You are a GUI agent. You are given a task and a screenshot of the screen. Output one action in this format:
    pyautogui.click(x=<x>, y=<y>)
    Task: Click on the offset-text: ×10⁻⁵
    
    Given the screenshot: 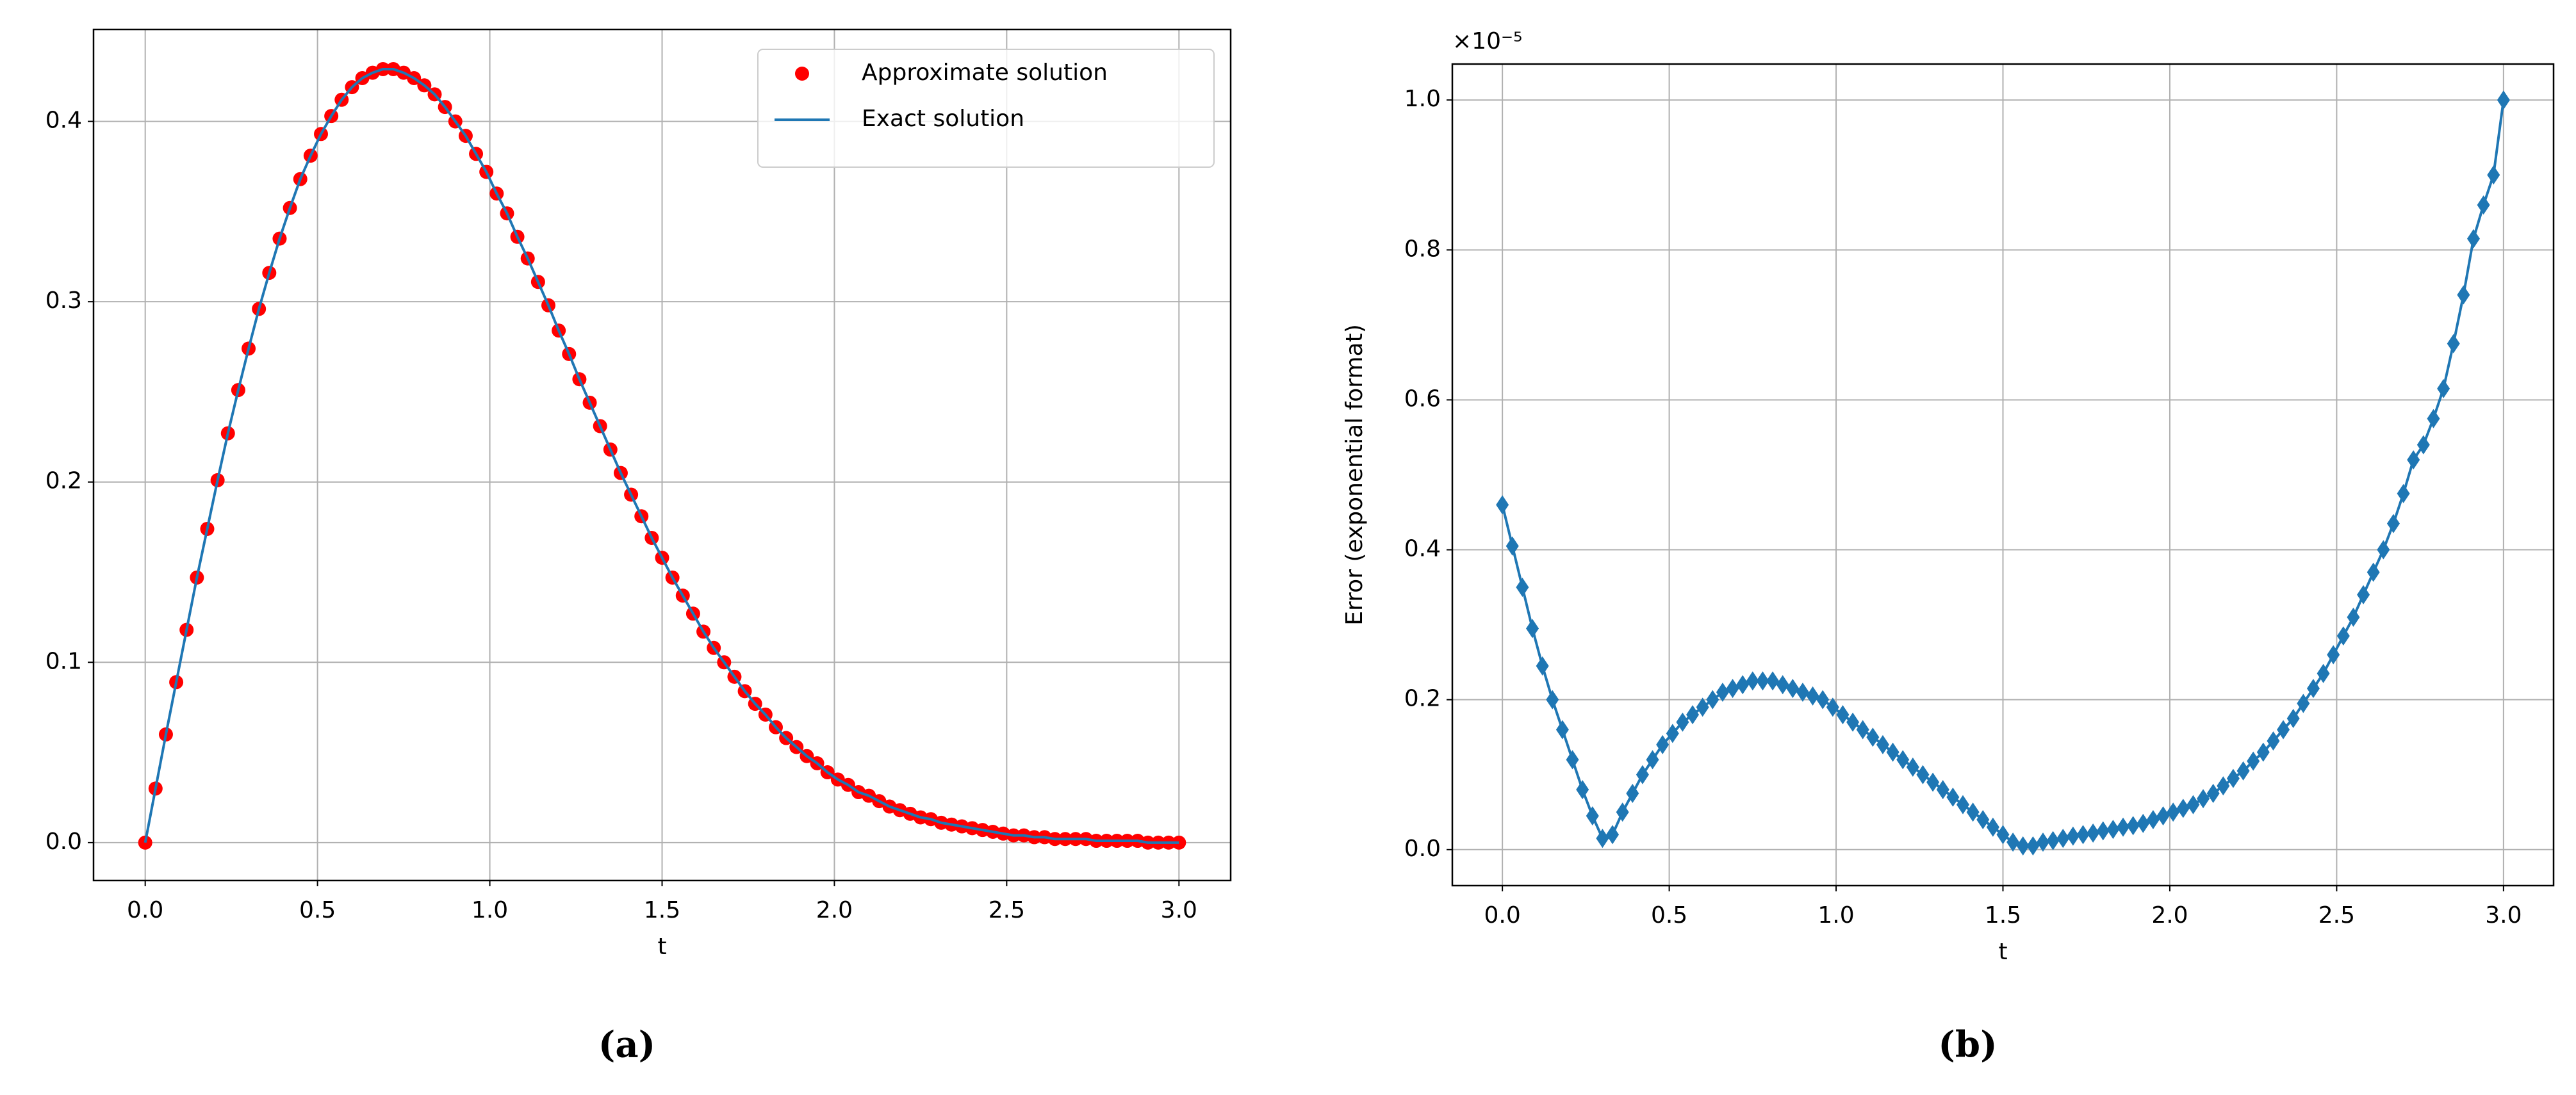 What is the action you would take?
    pyautogui.click(x=1487, y=41)
    